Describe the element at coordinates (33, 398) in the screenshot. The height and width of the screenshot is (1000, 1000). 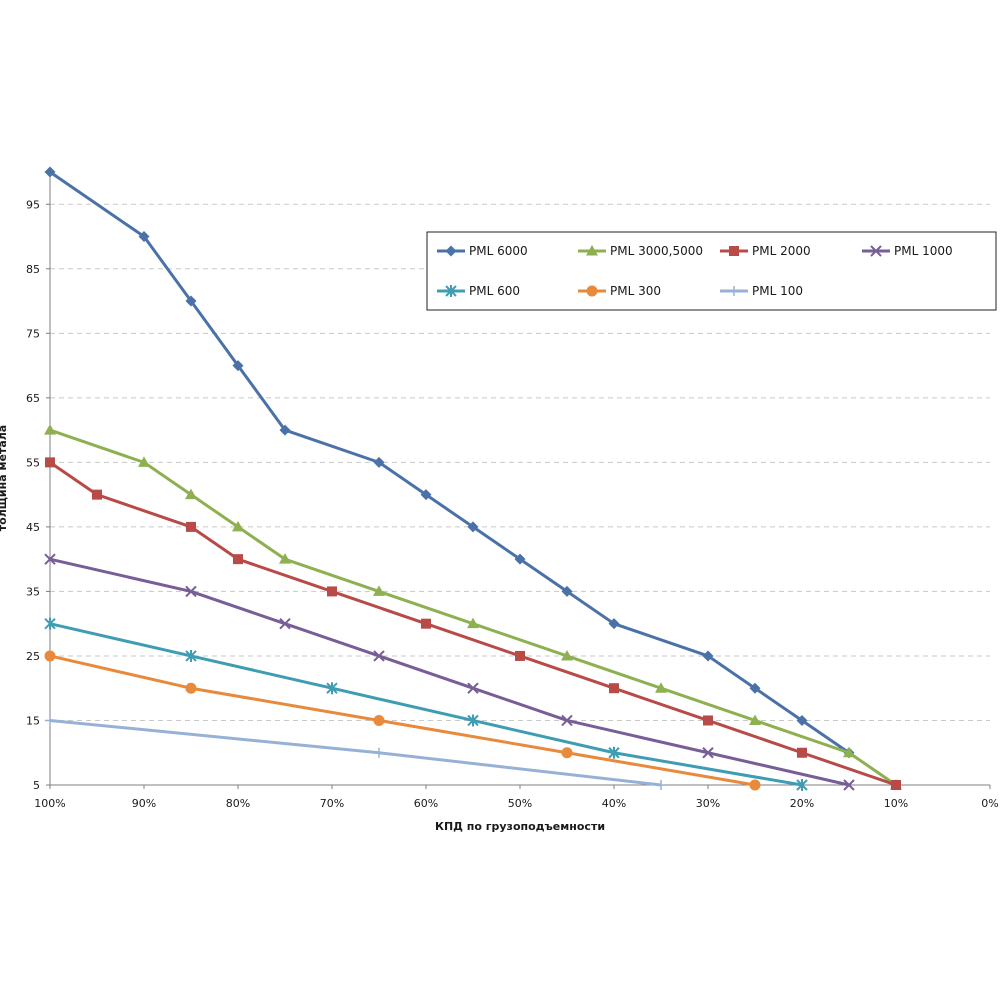
I see `y-tick-label: 65` at that location.